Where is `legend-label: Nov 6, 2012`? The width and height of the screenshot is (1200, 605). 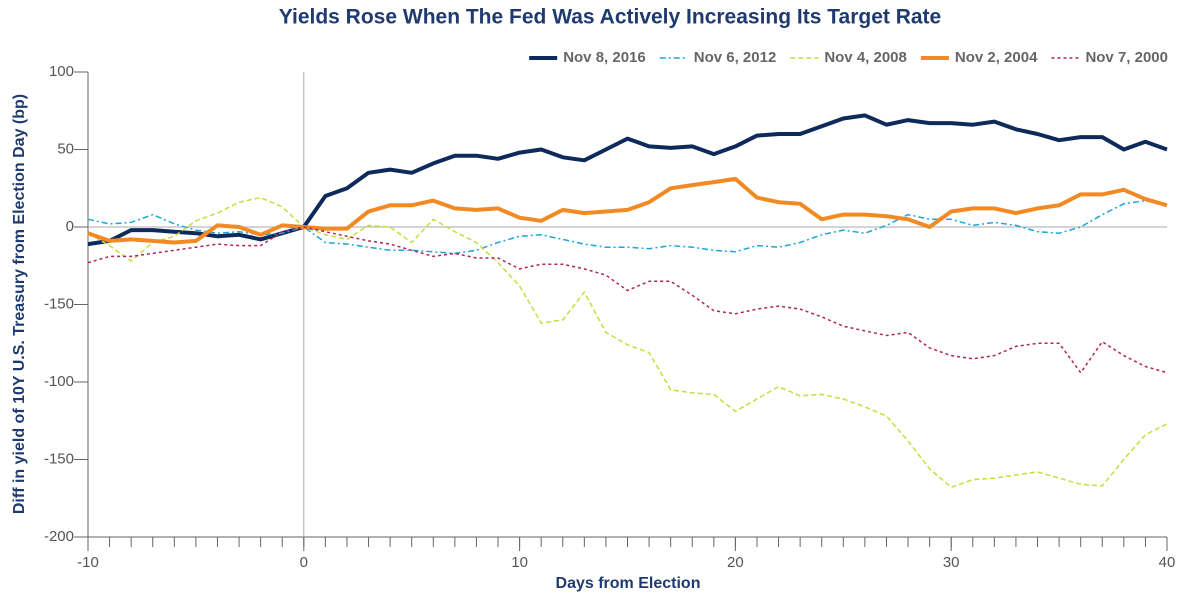 legend-label: Nov 6, 2012 is located at coordinates (735, 57).